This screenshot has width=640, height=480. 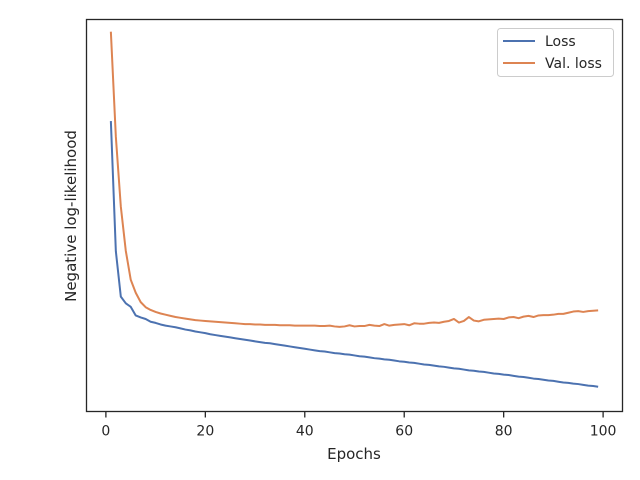 I want to click on x-axis-ticks: 0 20 40 60 80 100, so click(x=359, y=425).